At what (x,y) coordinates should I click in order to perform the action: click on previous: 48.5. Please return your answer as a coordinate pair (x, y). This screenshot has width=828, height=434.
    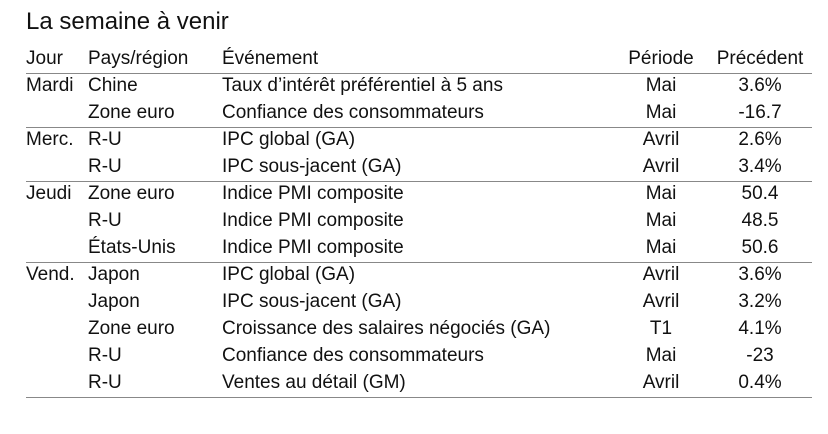
    Looking at the image, I should click on (760, 220).